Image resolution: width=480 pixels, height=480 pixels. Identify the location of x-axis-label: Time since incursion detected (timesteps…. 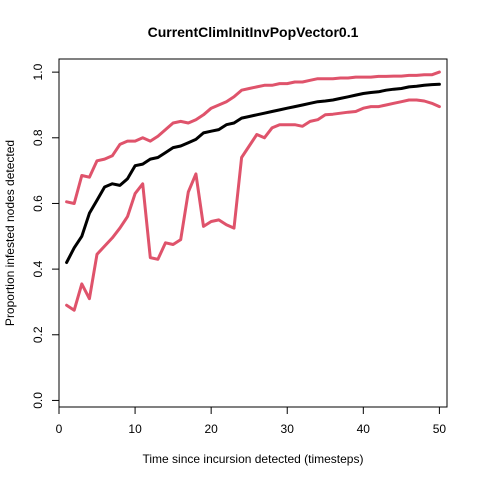
(253, 459).